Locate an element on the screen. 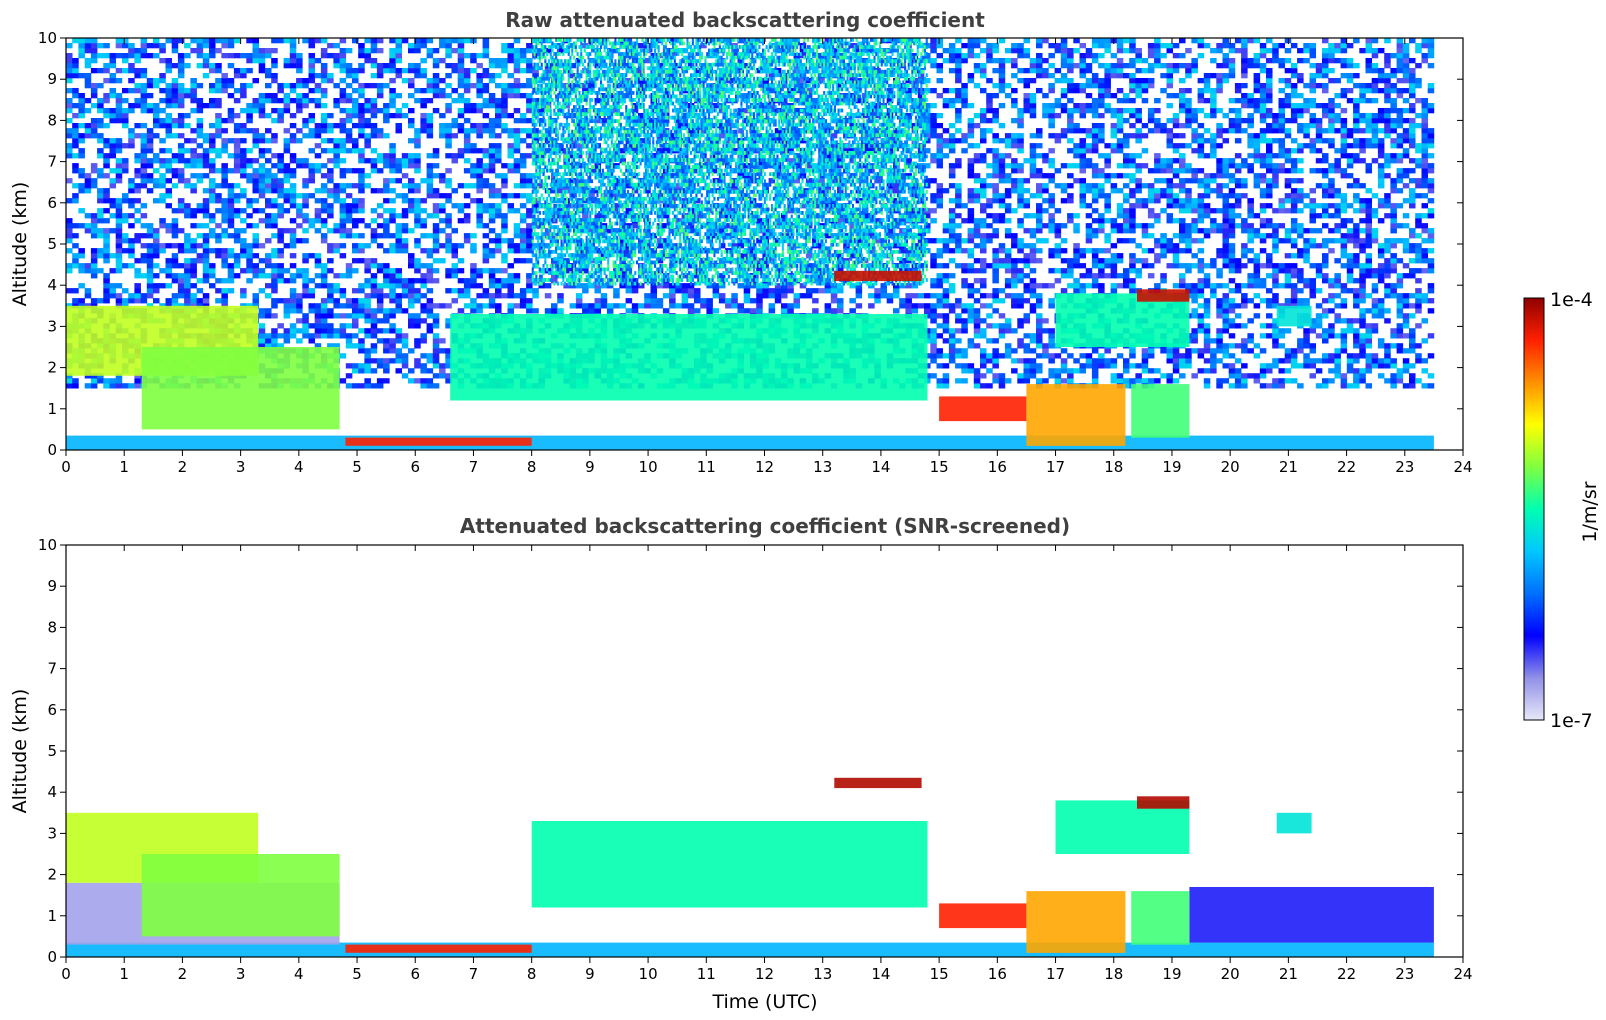 The height and width of the screenshot is (1020, 1606). y-axis-label-raw: Altitude (km) is located at coordinates (20, 244).